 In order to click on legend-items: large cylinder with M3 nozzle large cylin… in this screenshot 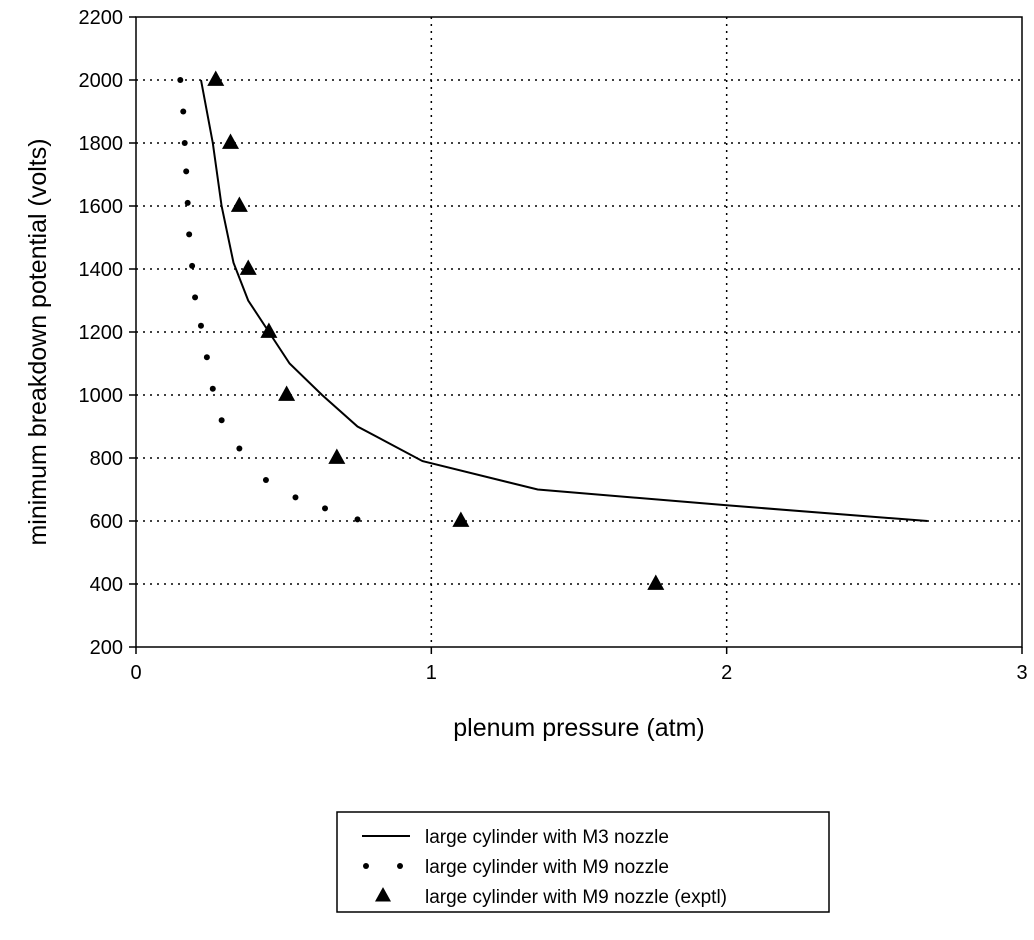, I will do `click(544, 867)`.